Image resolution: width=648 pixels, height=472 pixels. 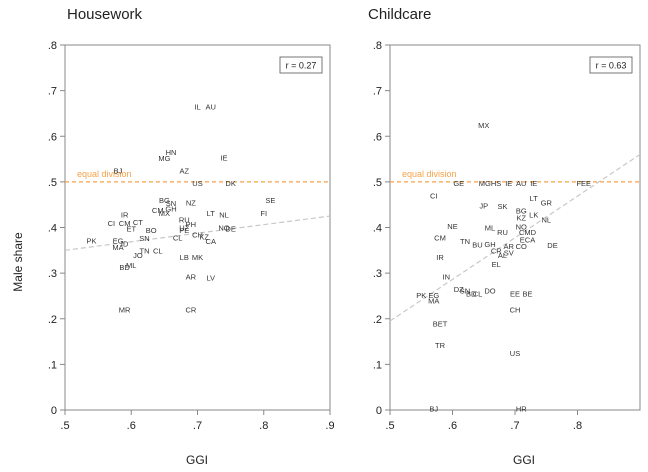 What do you see at coordinates (211, 107) in the screenshot?
I see `housework-point-label: AU` at bounding box center [211, 107].